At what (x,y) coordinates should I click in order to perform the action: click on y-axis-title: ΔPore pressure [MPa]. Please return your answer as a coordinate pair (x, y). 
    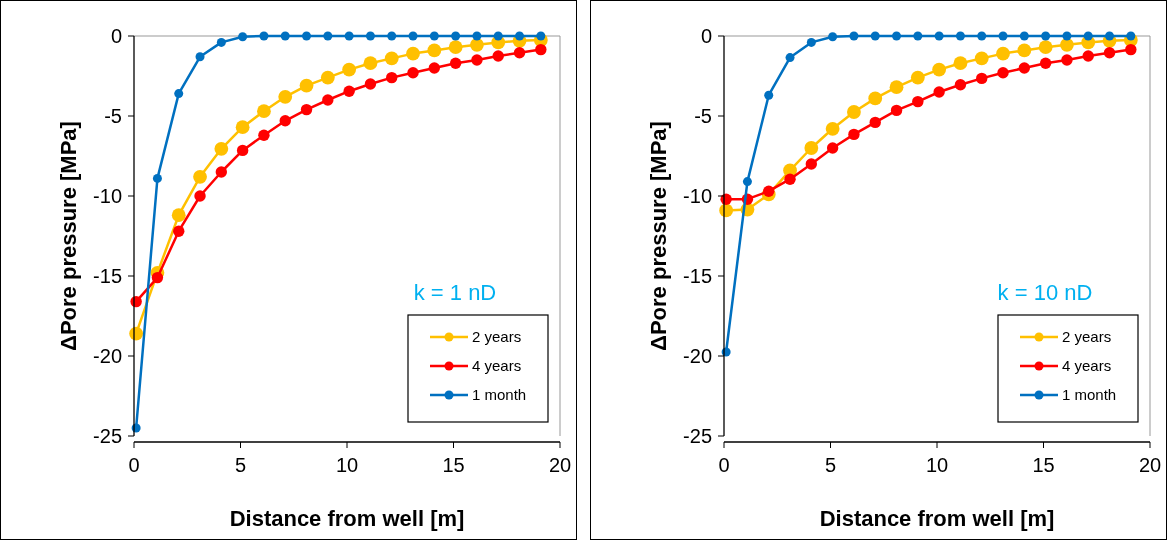
    Looking at the image, I should click on (658, 236).